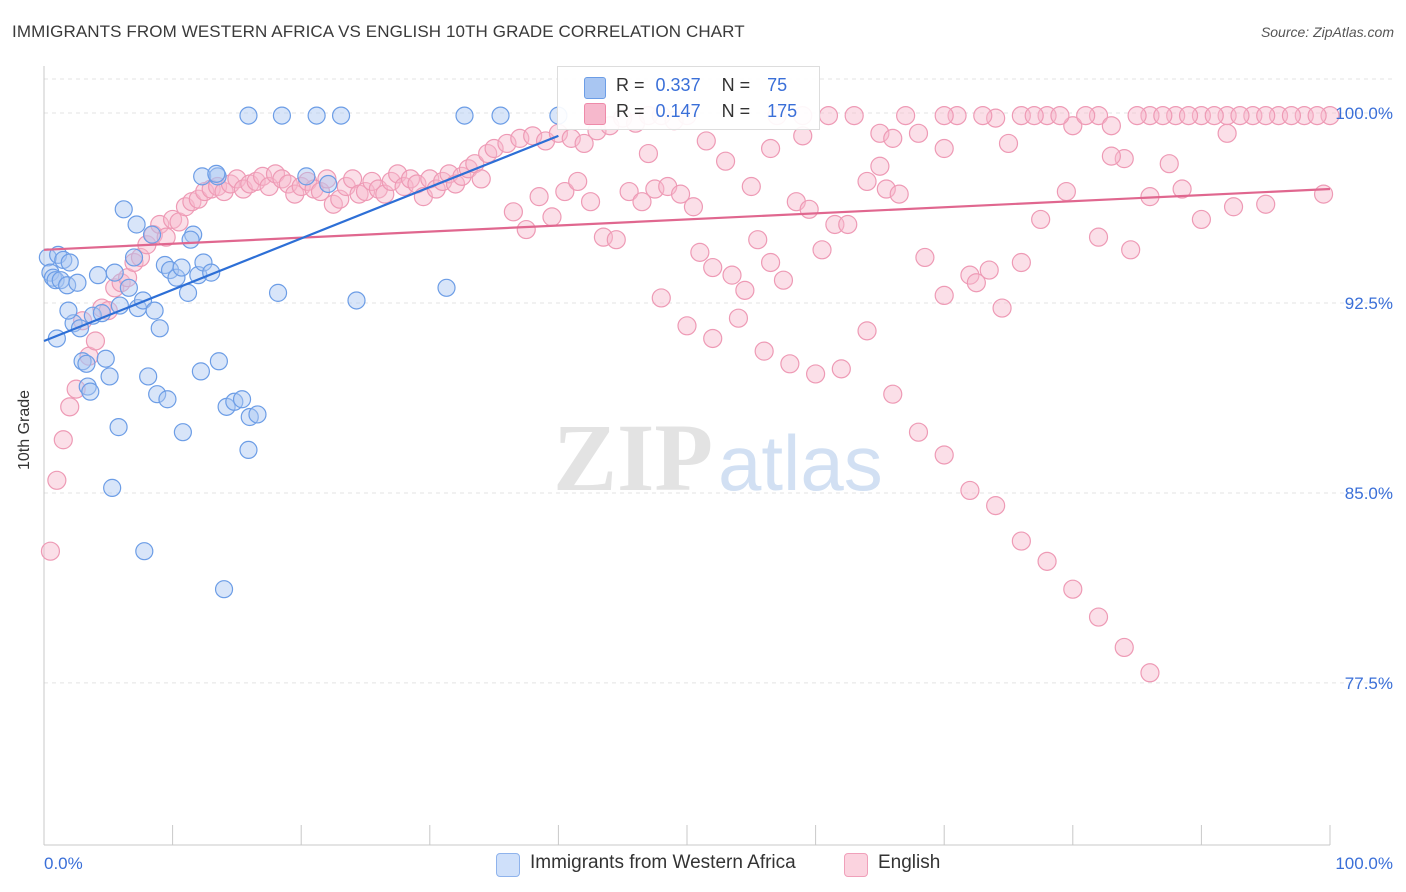 The width and height of the screenshot is (1406, 892). Describe the element at coordinates (1327, 32) in the screenshot. I see `source-note: Source: ZipAtlas.com` at that location.